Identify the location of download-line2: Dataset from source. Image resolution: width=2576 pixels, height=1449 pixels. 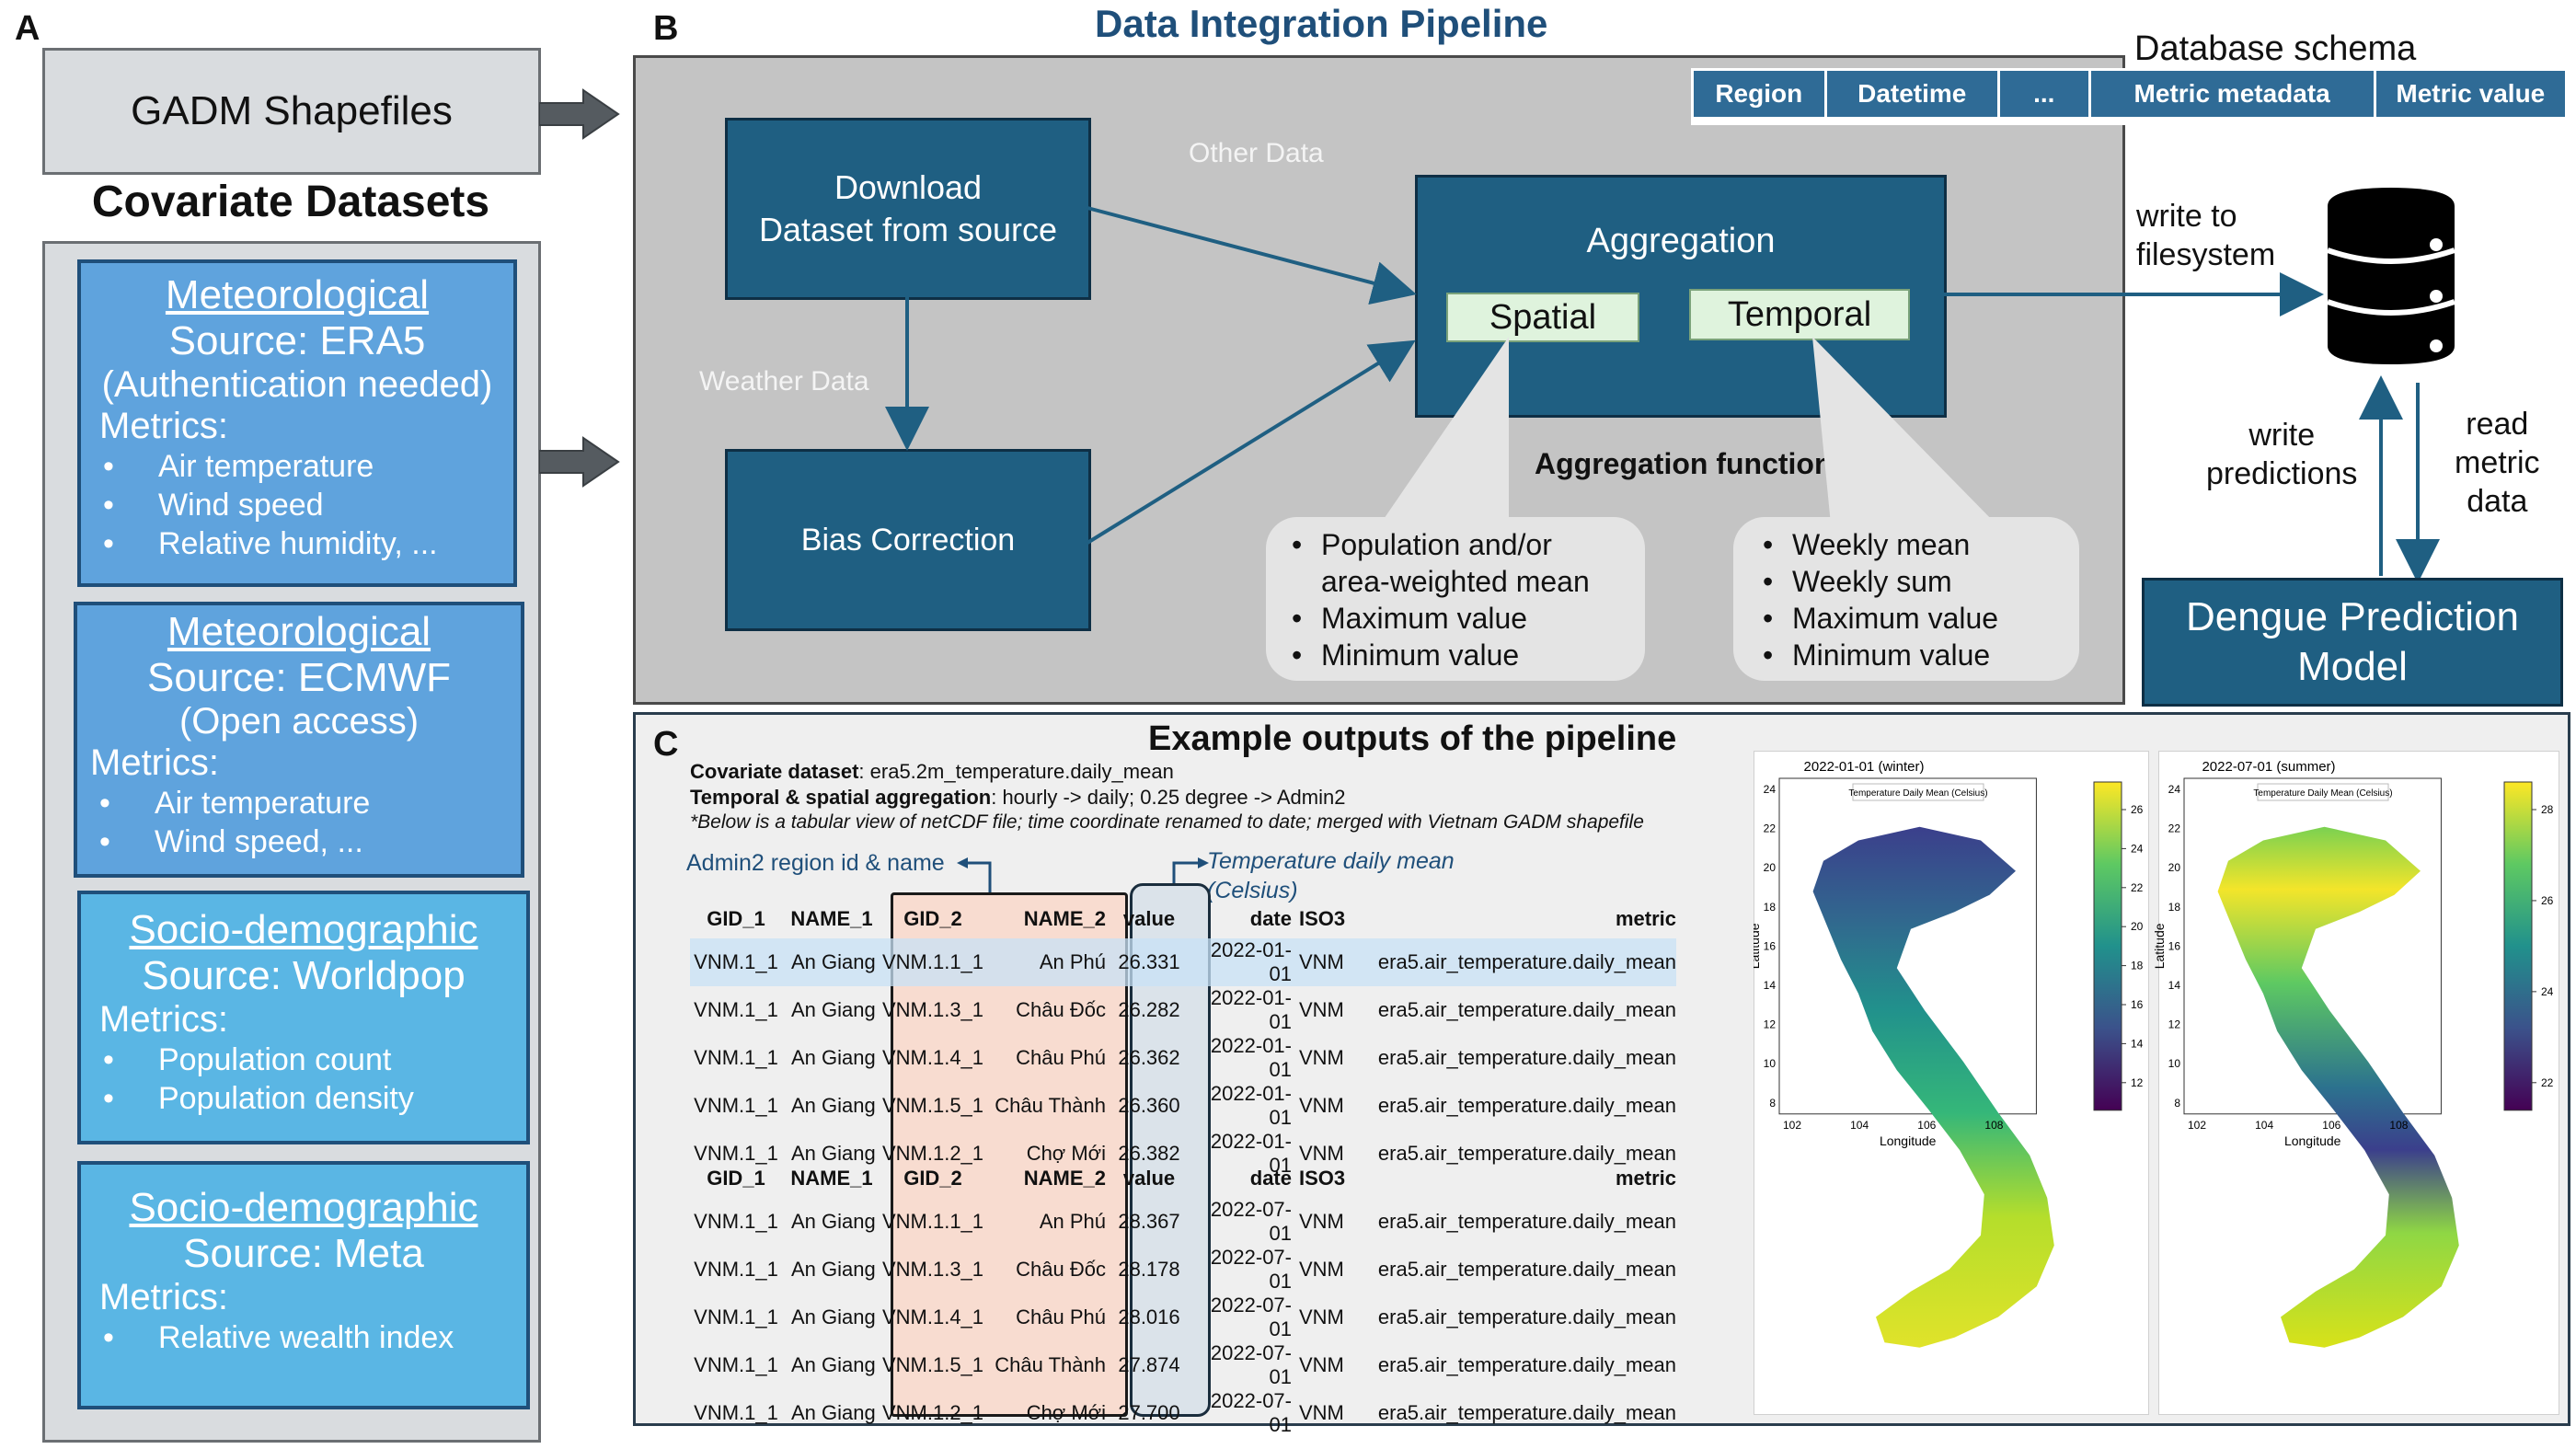
(908, 229).